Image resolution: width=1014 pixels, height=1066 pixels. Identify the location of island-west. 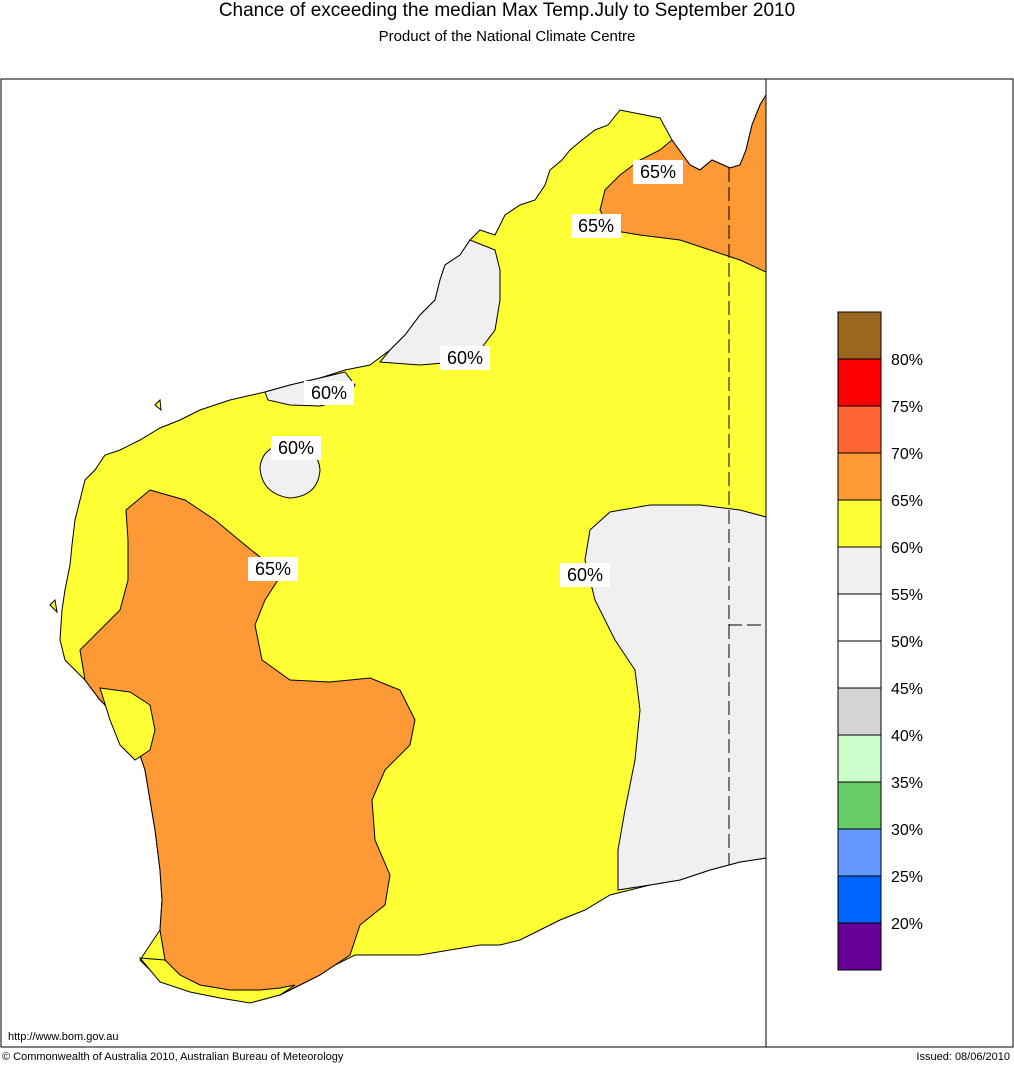
(53, 606).